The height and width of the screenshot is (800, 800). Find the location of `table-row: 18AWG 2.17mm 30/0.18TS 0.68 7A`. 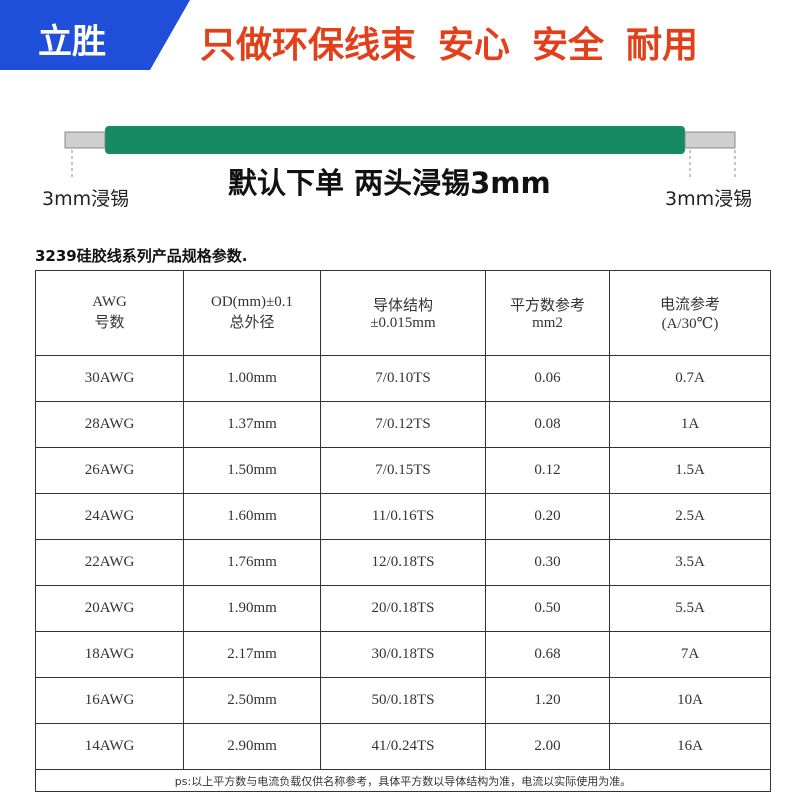

table-row: 18AWG 2.17mm 30/0.18TS 0.68 7A is located at coordinates (403, 654).